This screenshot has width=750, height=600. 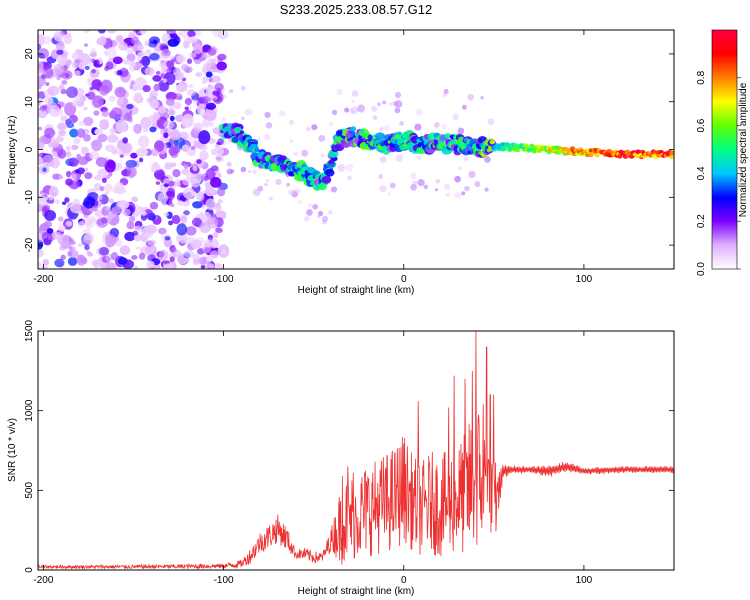 I want to click on colorbar-tick-label: 0.4, so click(x=701, y=173).